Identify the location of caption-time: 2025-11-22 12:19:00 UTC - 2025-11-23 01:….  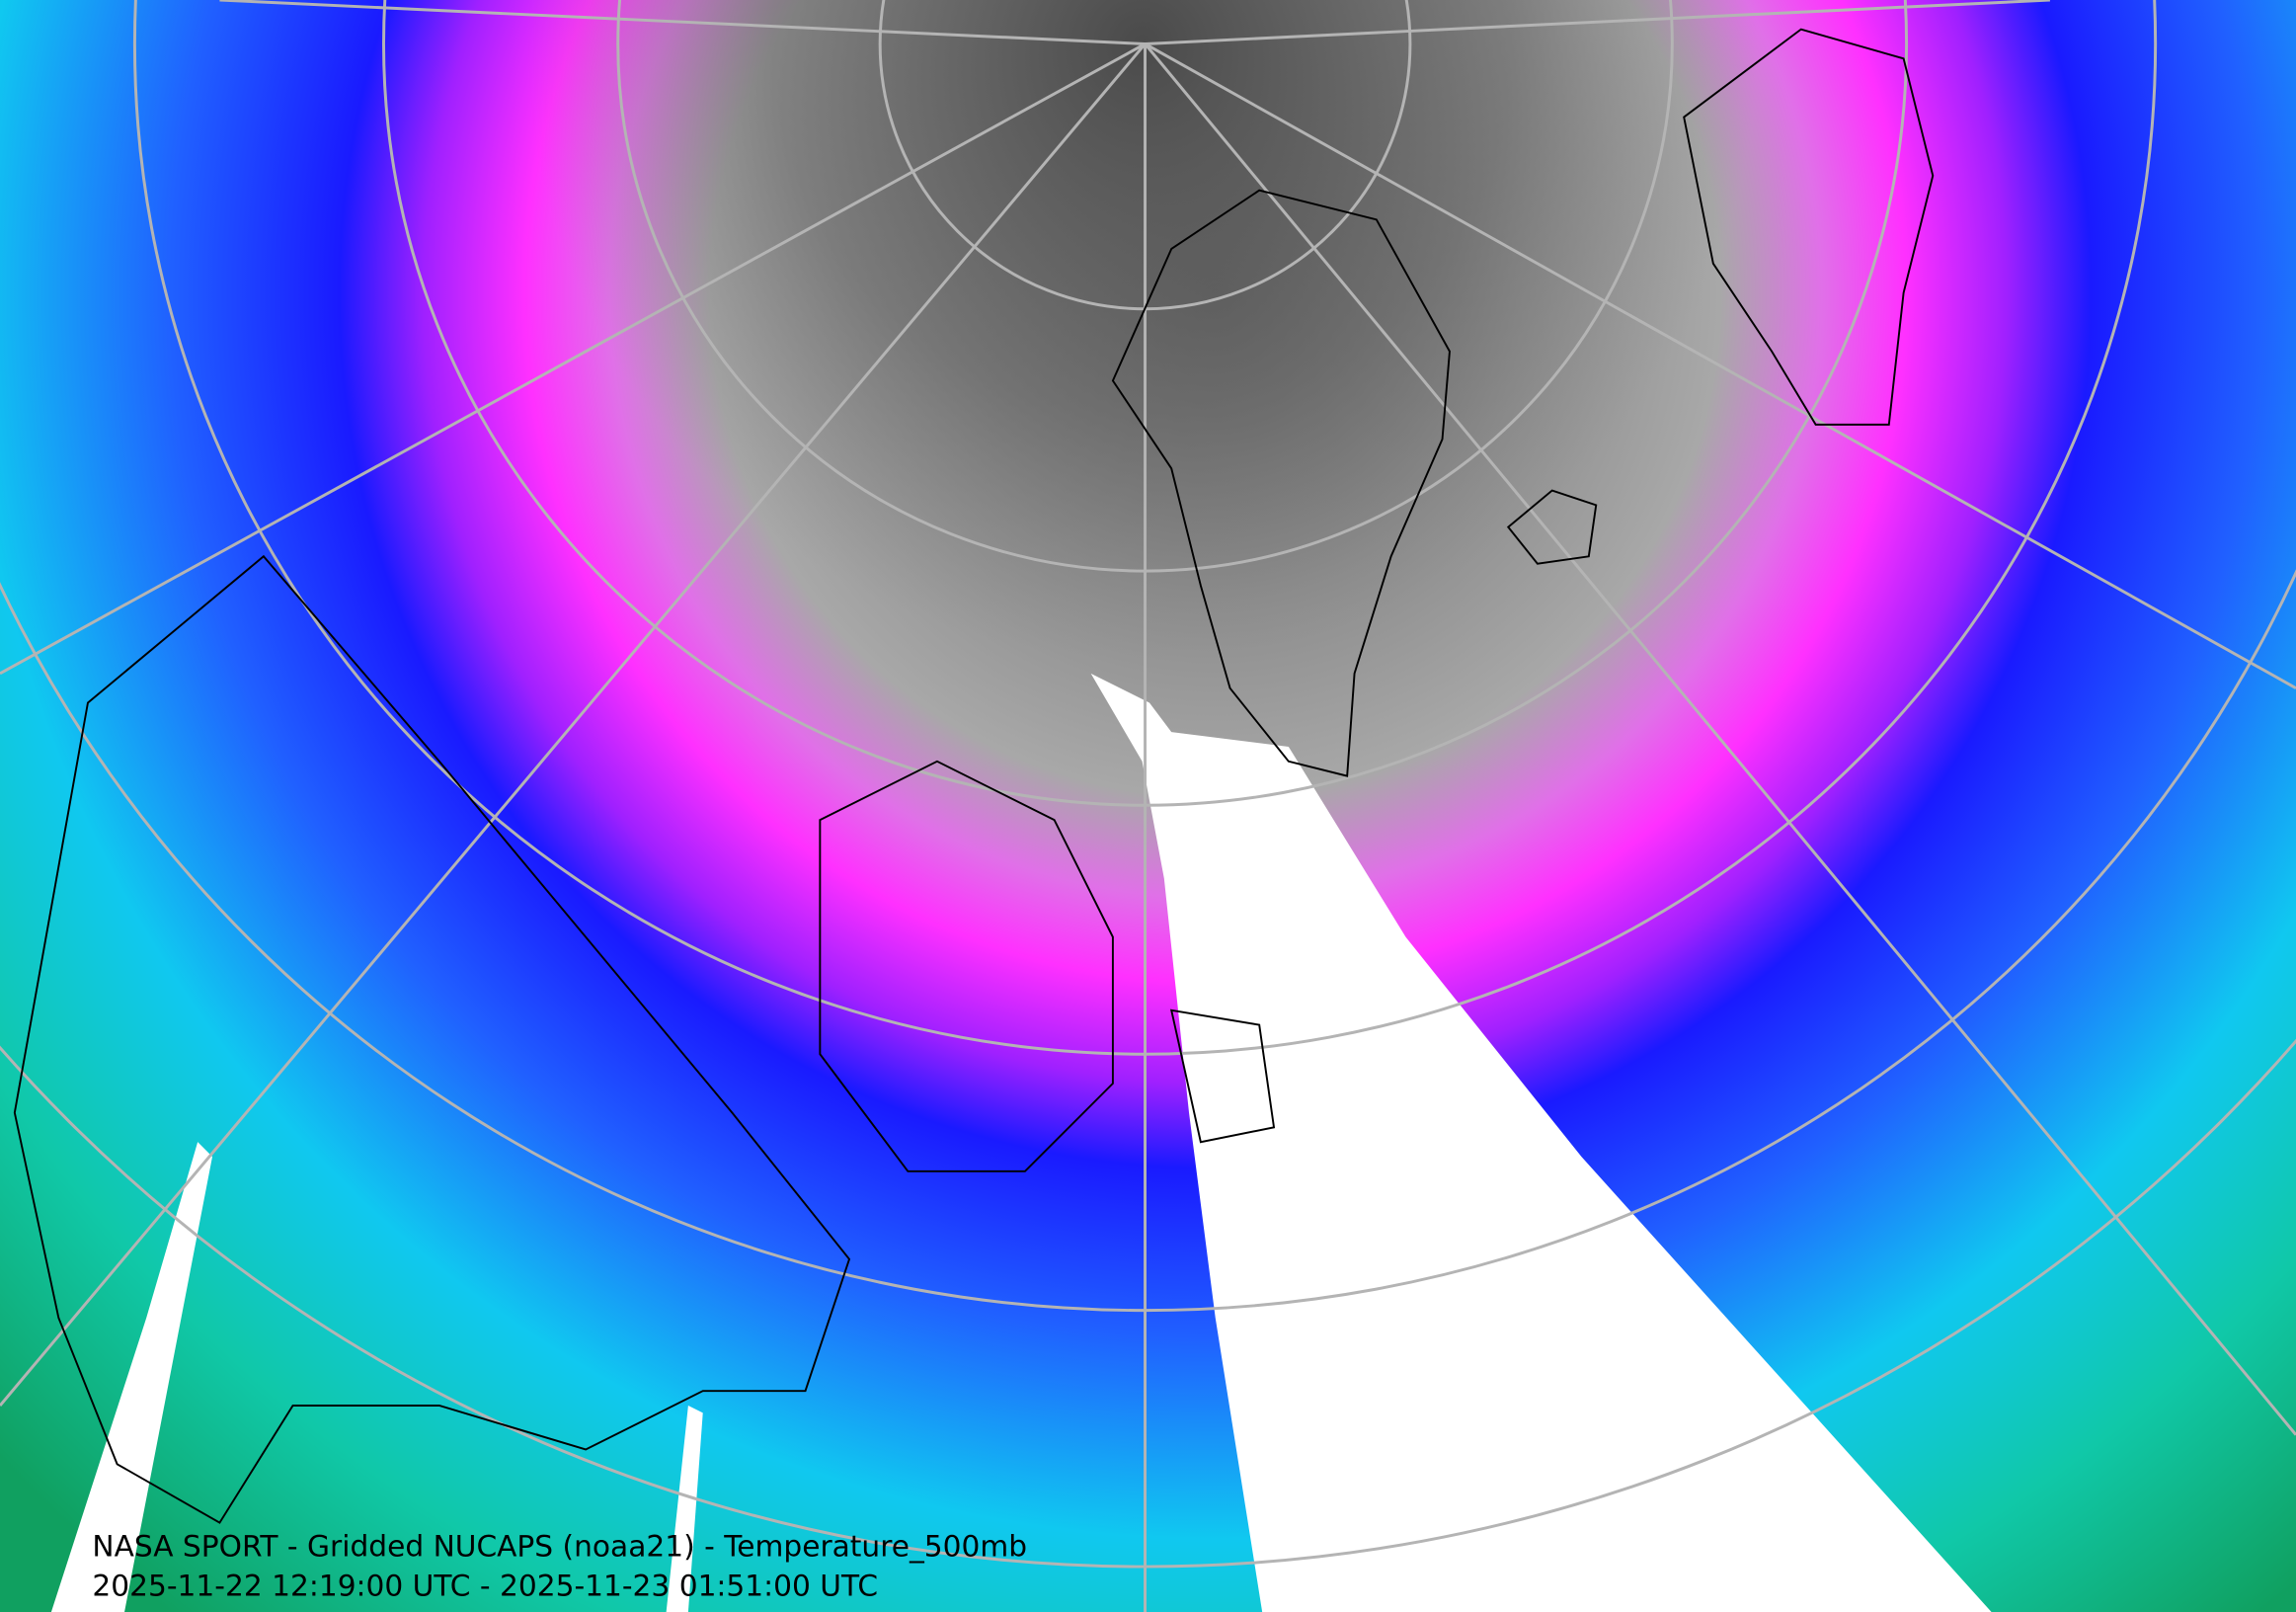
(485, 1586).